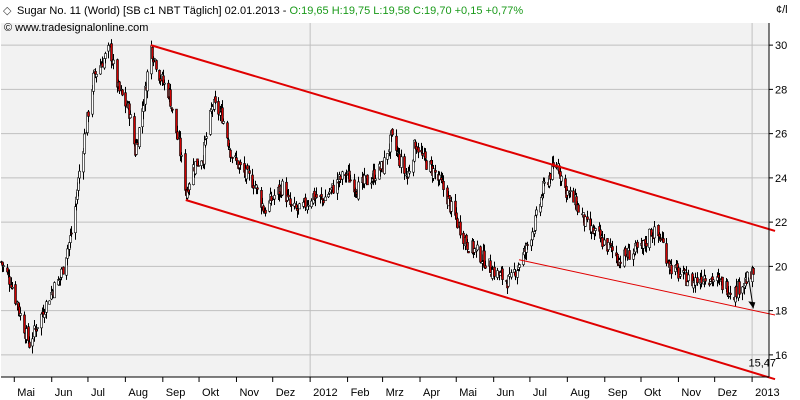 Image resolution: width=800 pixels, height=400 pixels. I want to click on x-tick-label: 2013, so click(767, 393).